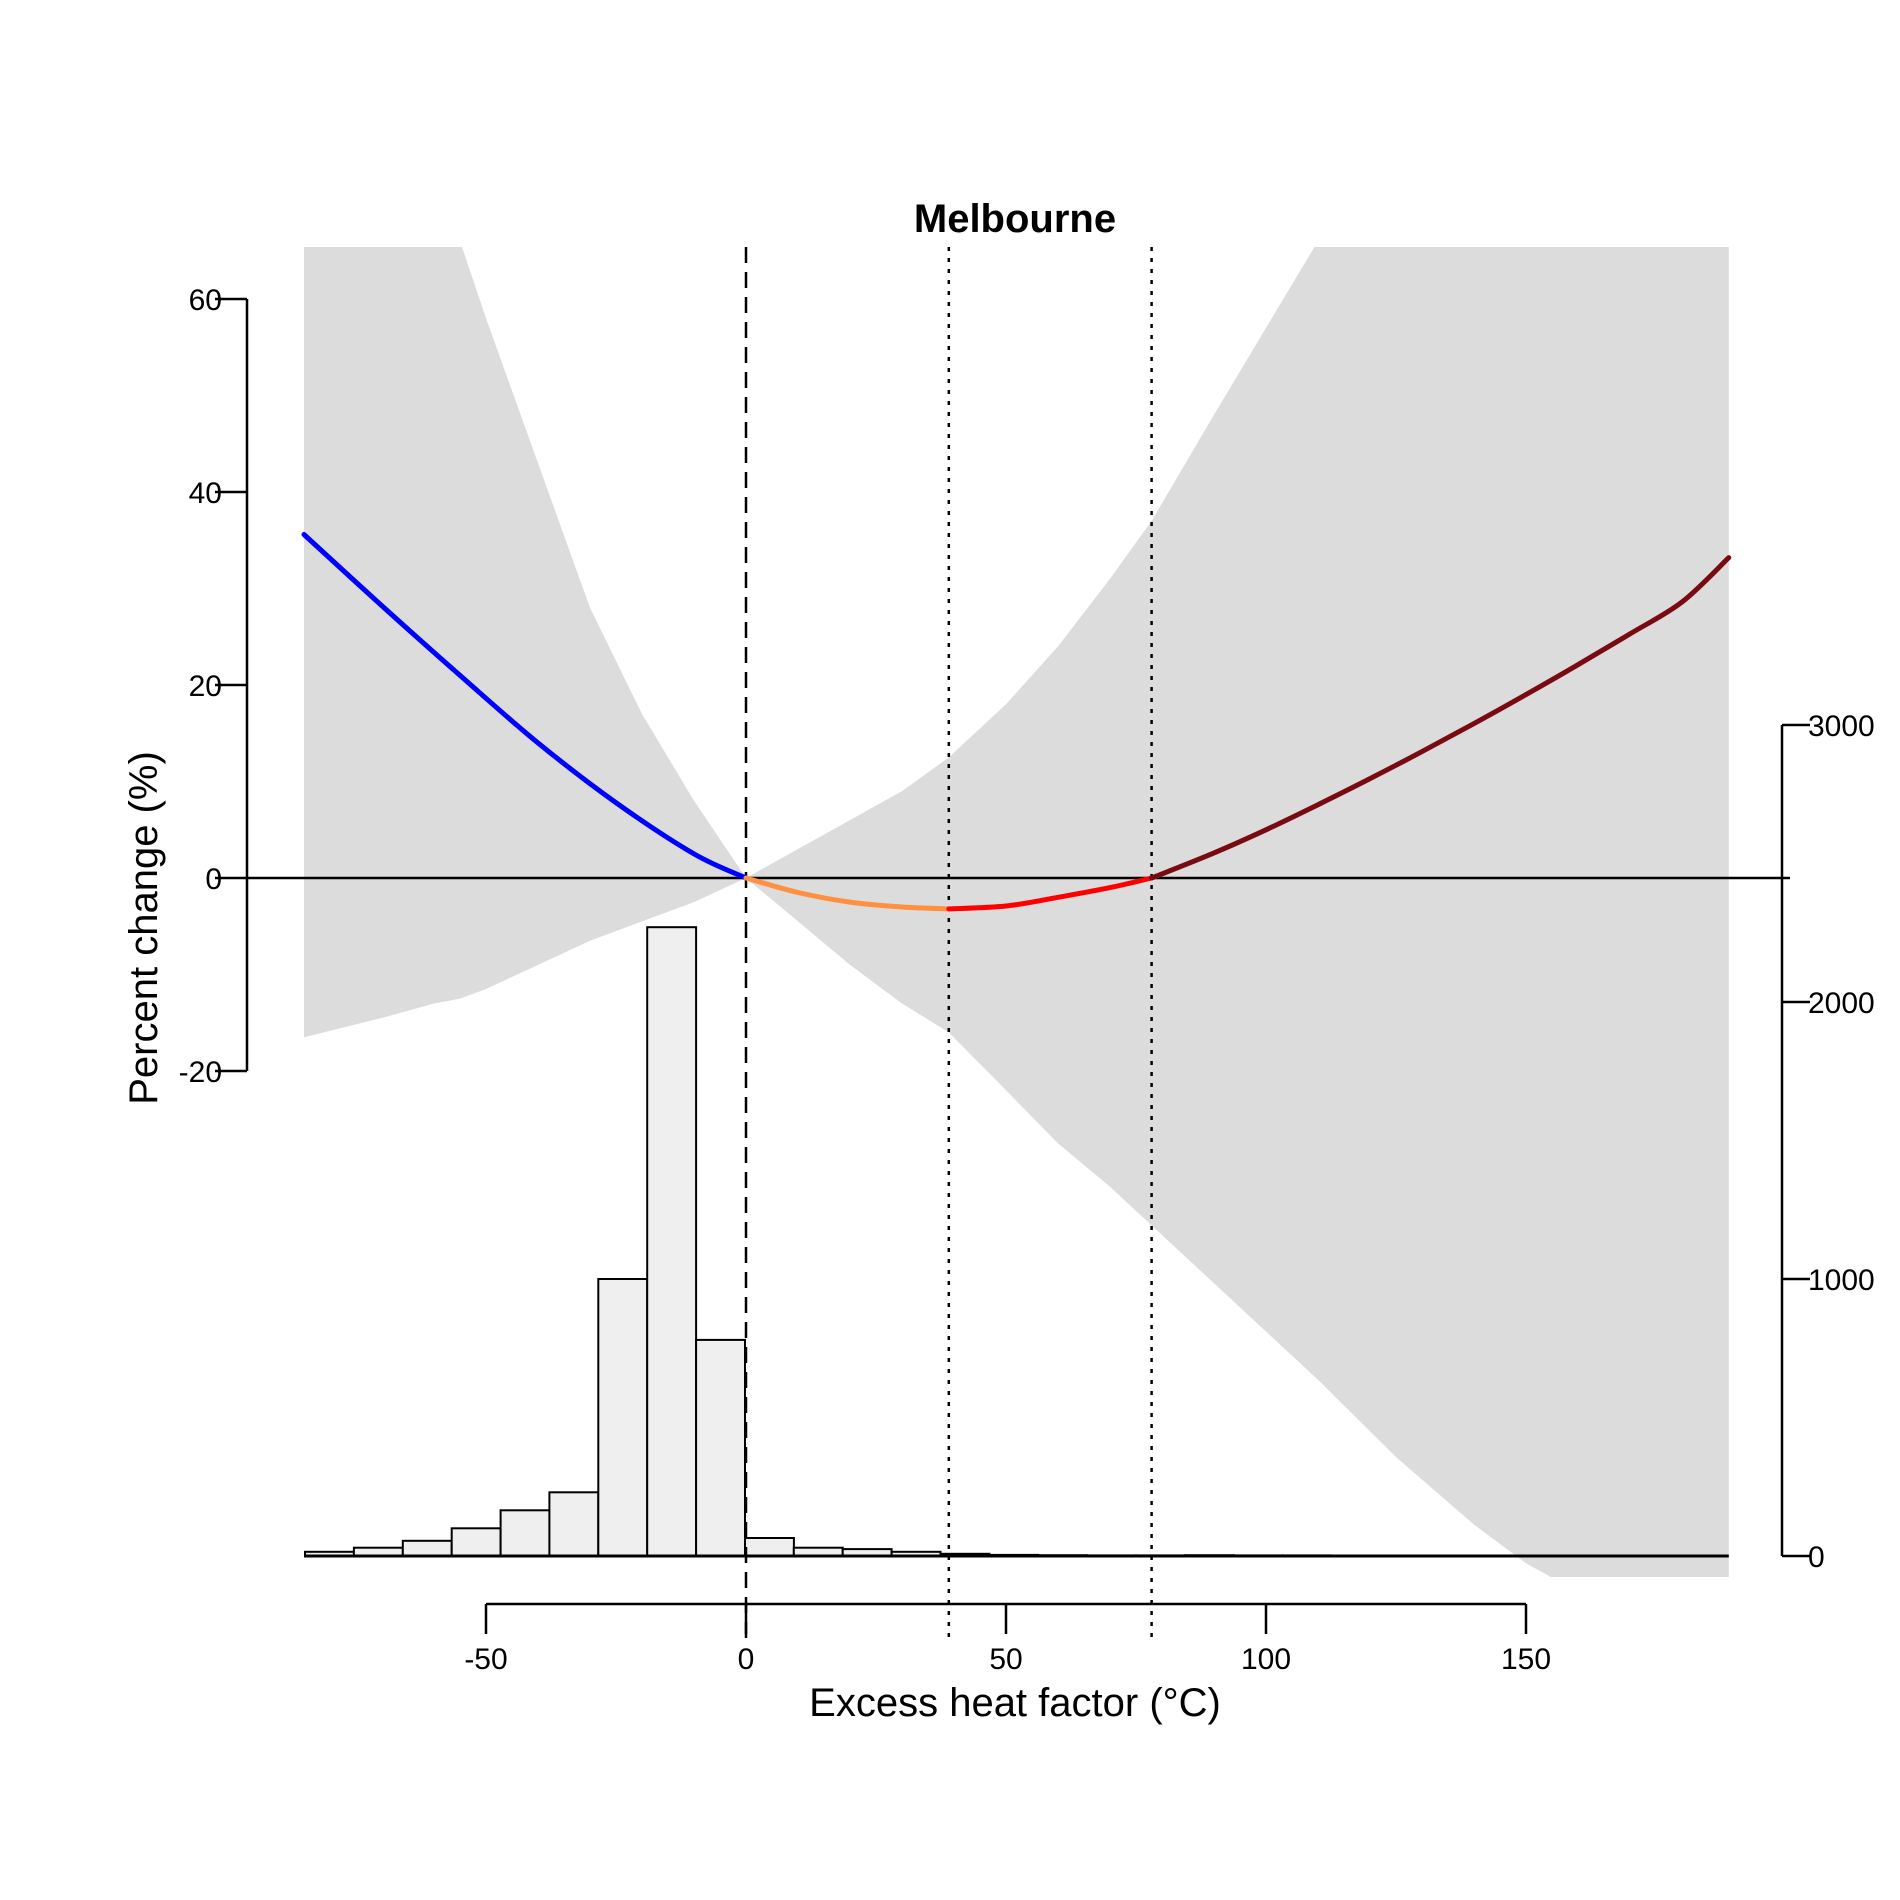  I want to click on x-tick-label: 0, so click(746, 1659).